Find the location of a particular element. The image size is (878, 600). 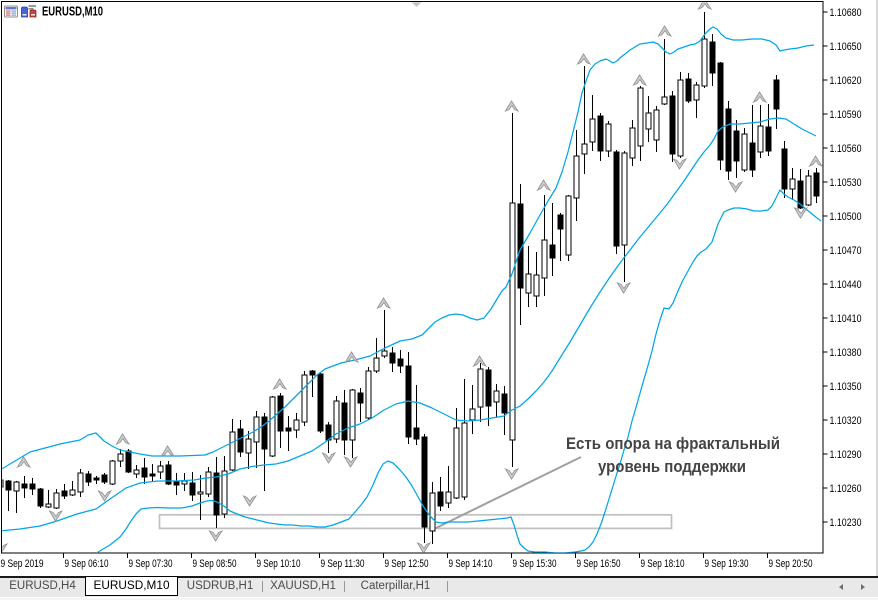

svg-text: 9 Sep 20:50 is located at coordinates (791, 564).